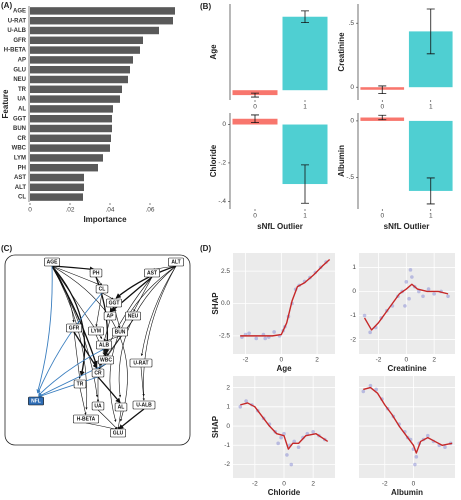 Image resolution: width=461 pixels, height=500 pixels. What do you see at coordinates (16, 31) in the screenshot?
I see `y-tick-label: U-ALB` at bounding box center [16, 31].